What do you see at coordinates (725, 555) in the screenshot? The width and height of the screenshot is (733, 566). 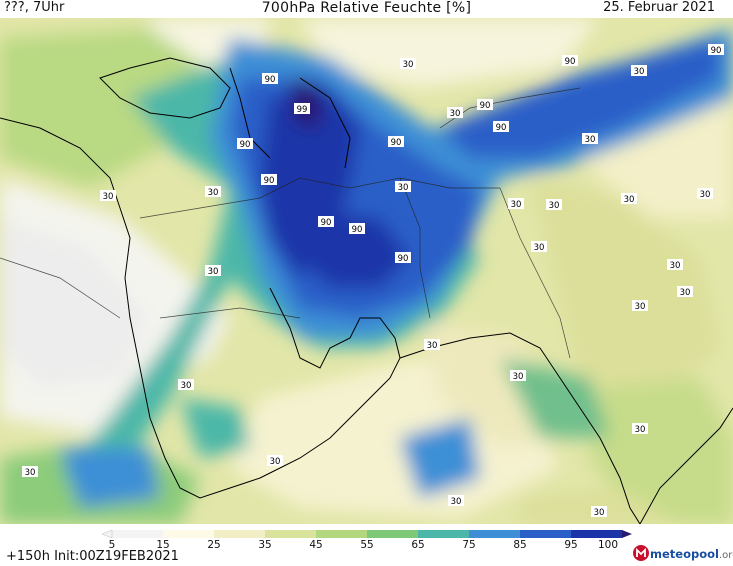 I see `logo-suffix-text: .org` at bounding box center [725, 555].